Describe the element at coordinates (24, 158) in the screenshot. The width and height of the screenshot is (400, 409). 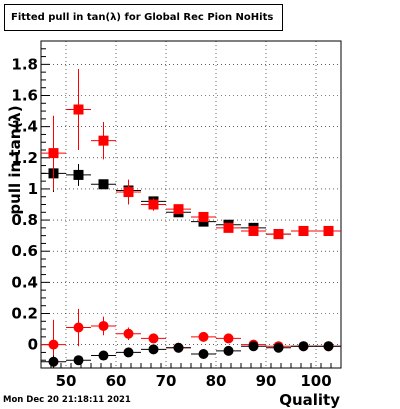
I see `y-tick-label: 1.2` at that location.